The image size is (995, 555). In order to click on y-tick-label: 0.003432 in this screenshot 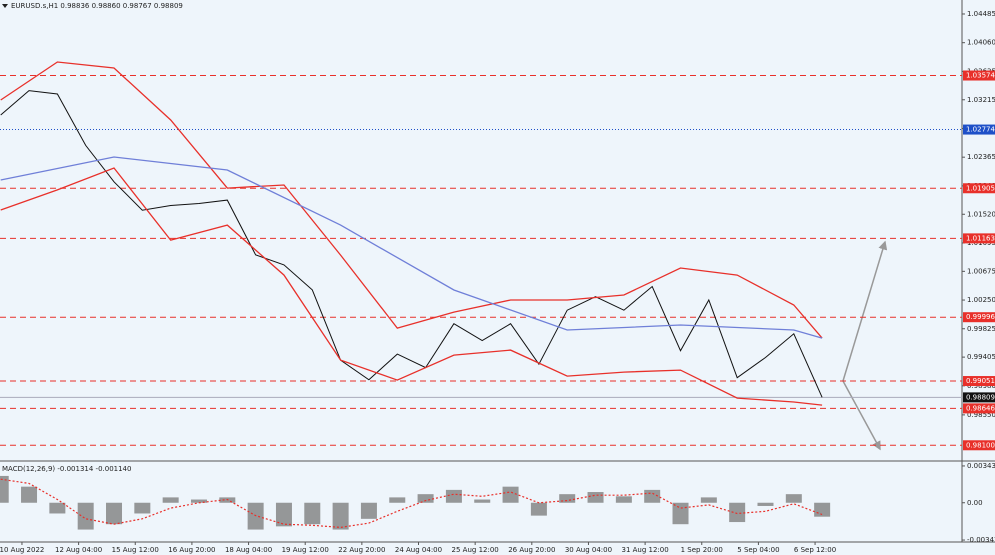, I will do `click(981, 466)`.